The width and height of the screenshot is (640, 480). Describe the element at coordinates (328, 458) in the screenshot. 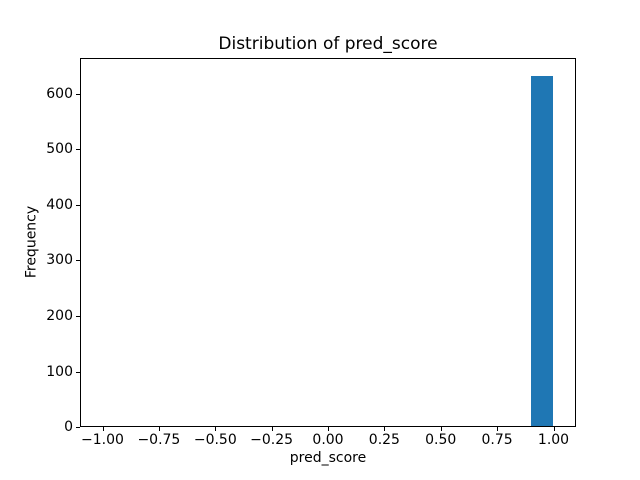

I see `x-axis-label: pred_score` at that location.